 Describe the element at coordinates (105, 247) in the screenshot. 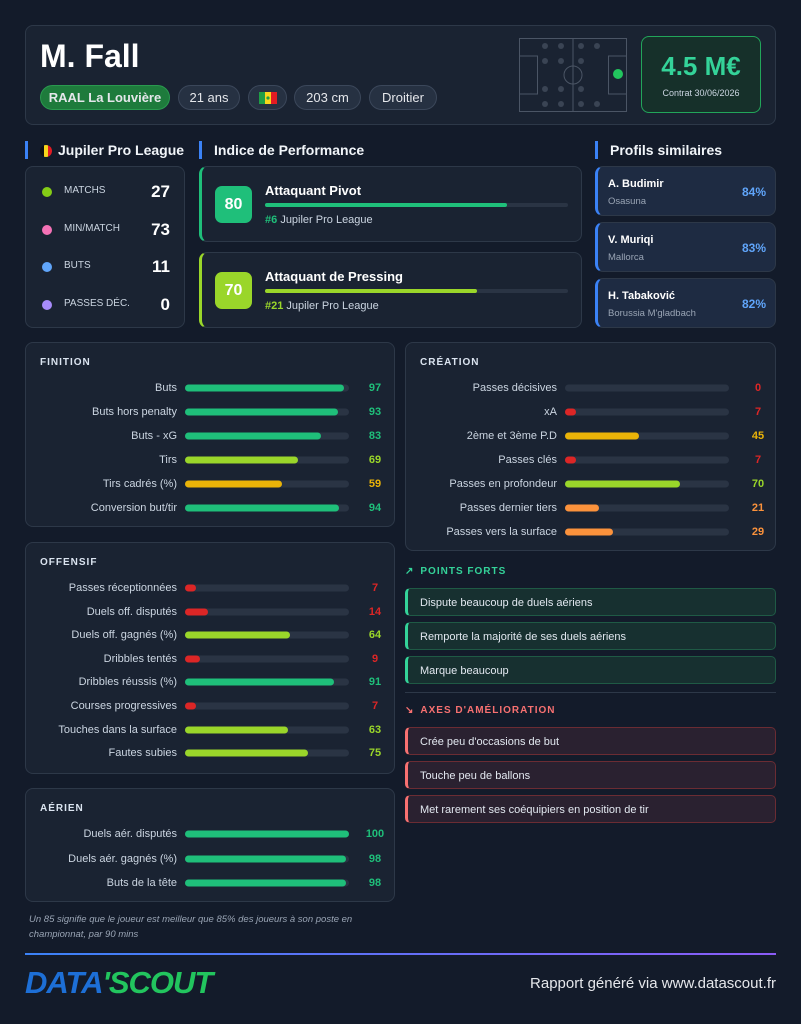

I see `league-stats: MATCHS 27 MIN/MATCH 73 BUTS 11 PASSES DÉC. 0` at that location.